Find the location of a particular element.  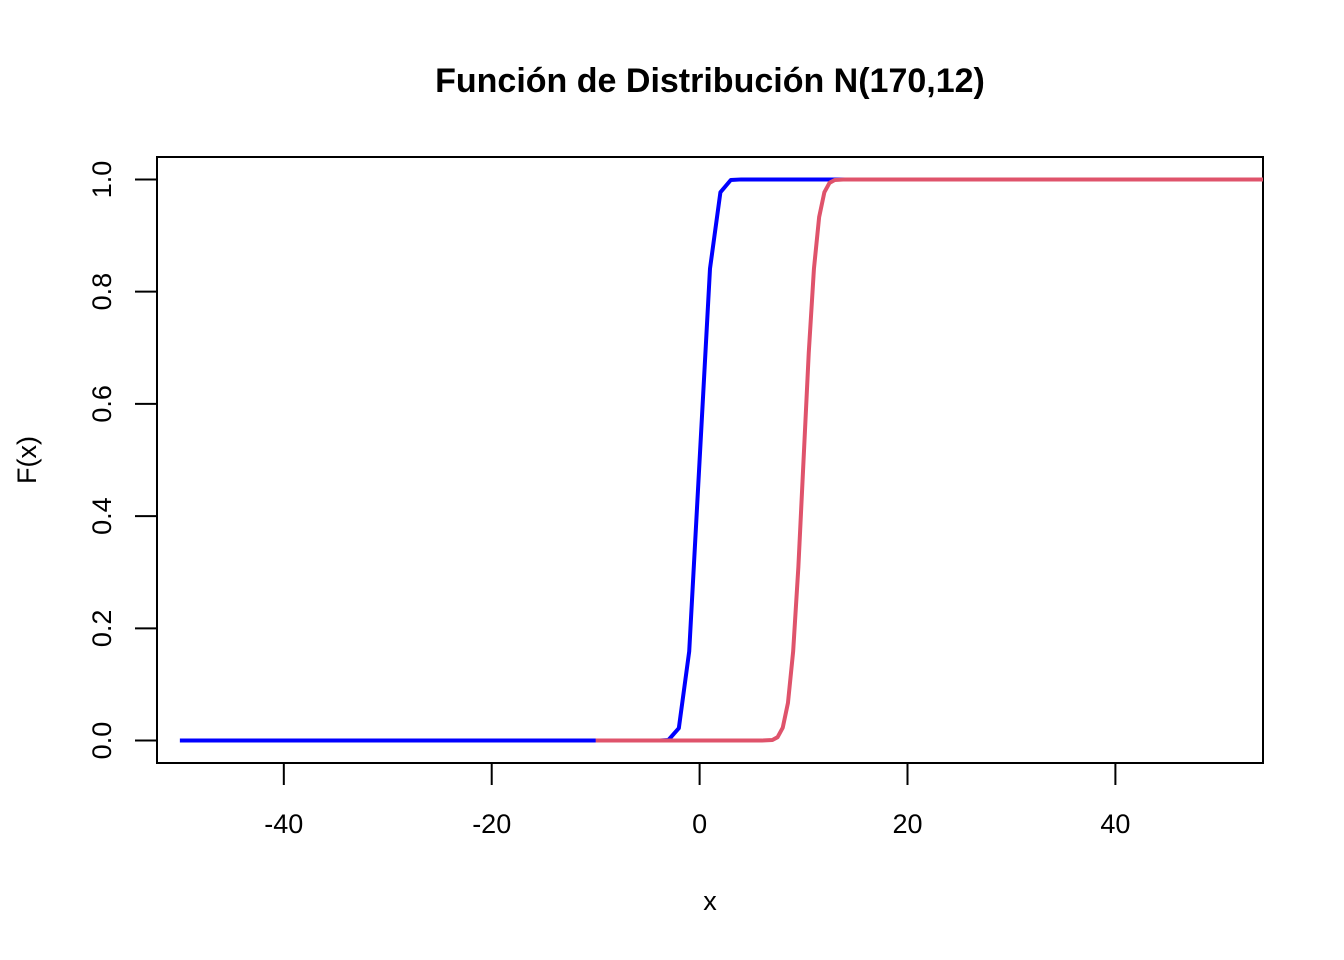

y-axis-label: F(x) is located at coordinates (27, 460).